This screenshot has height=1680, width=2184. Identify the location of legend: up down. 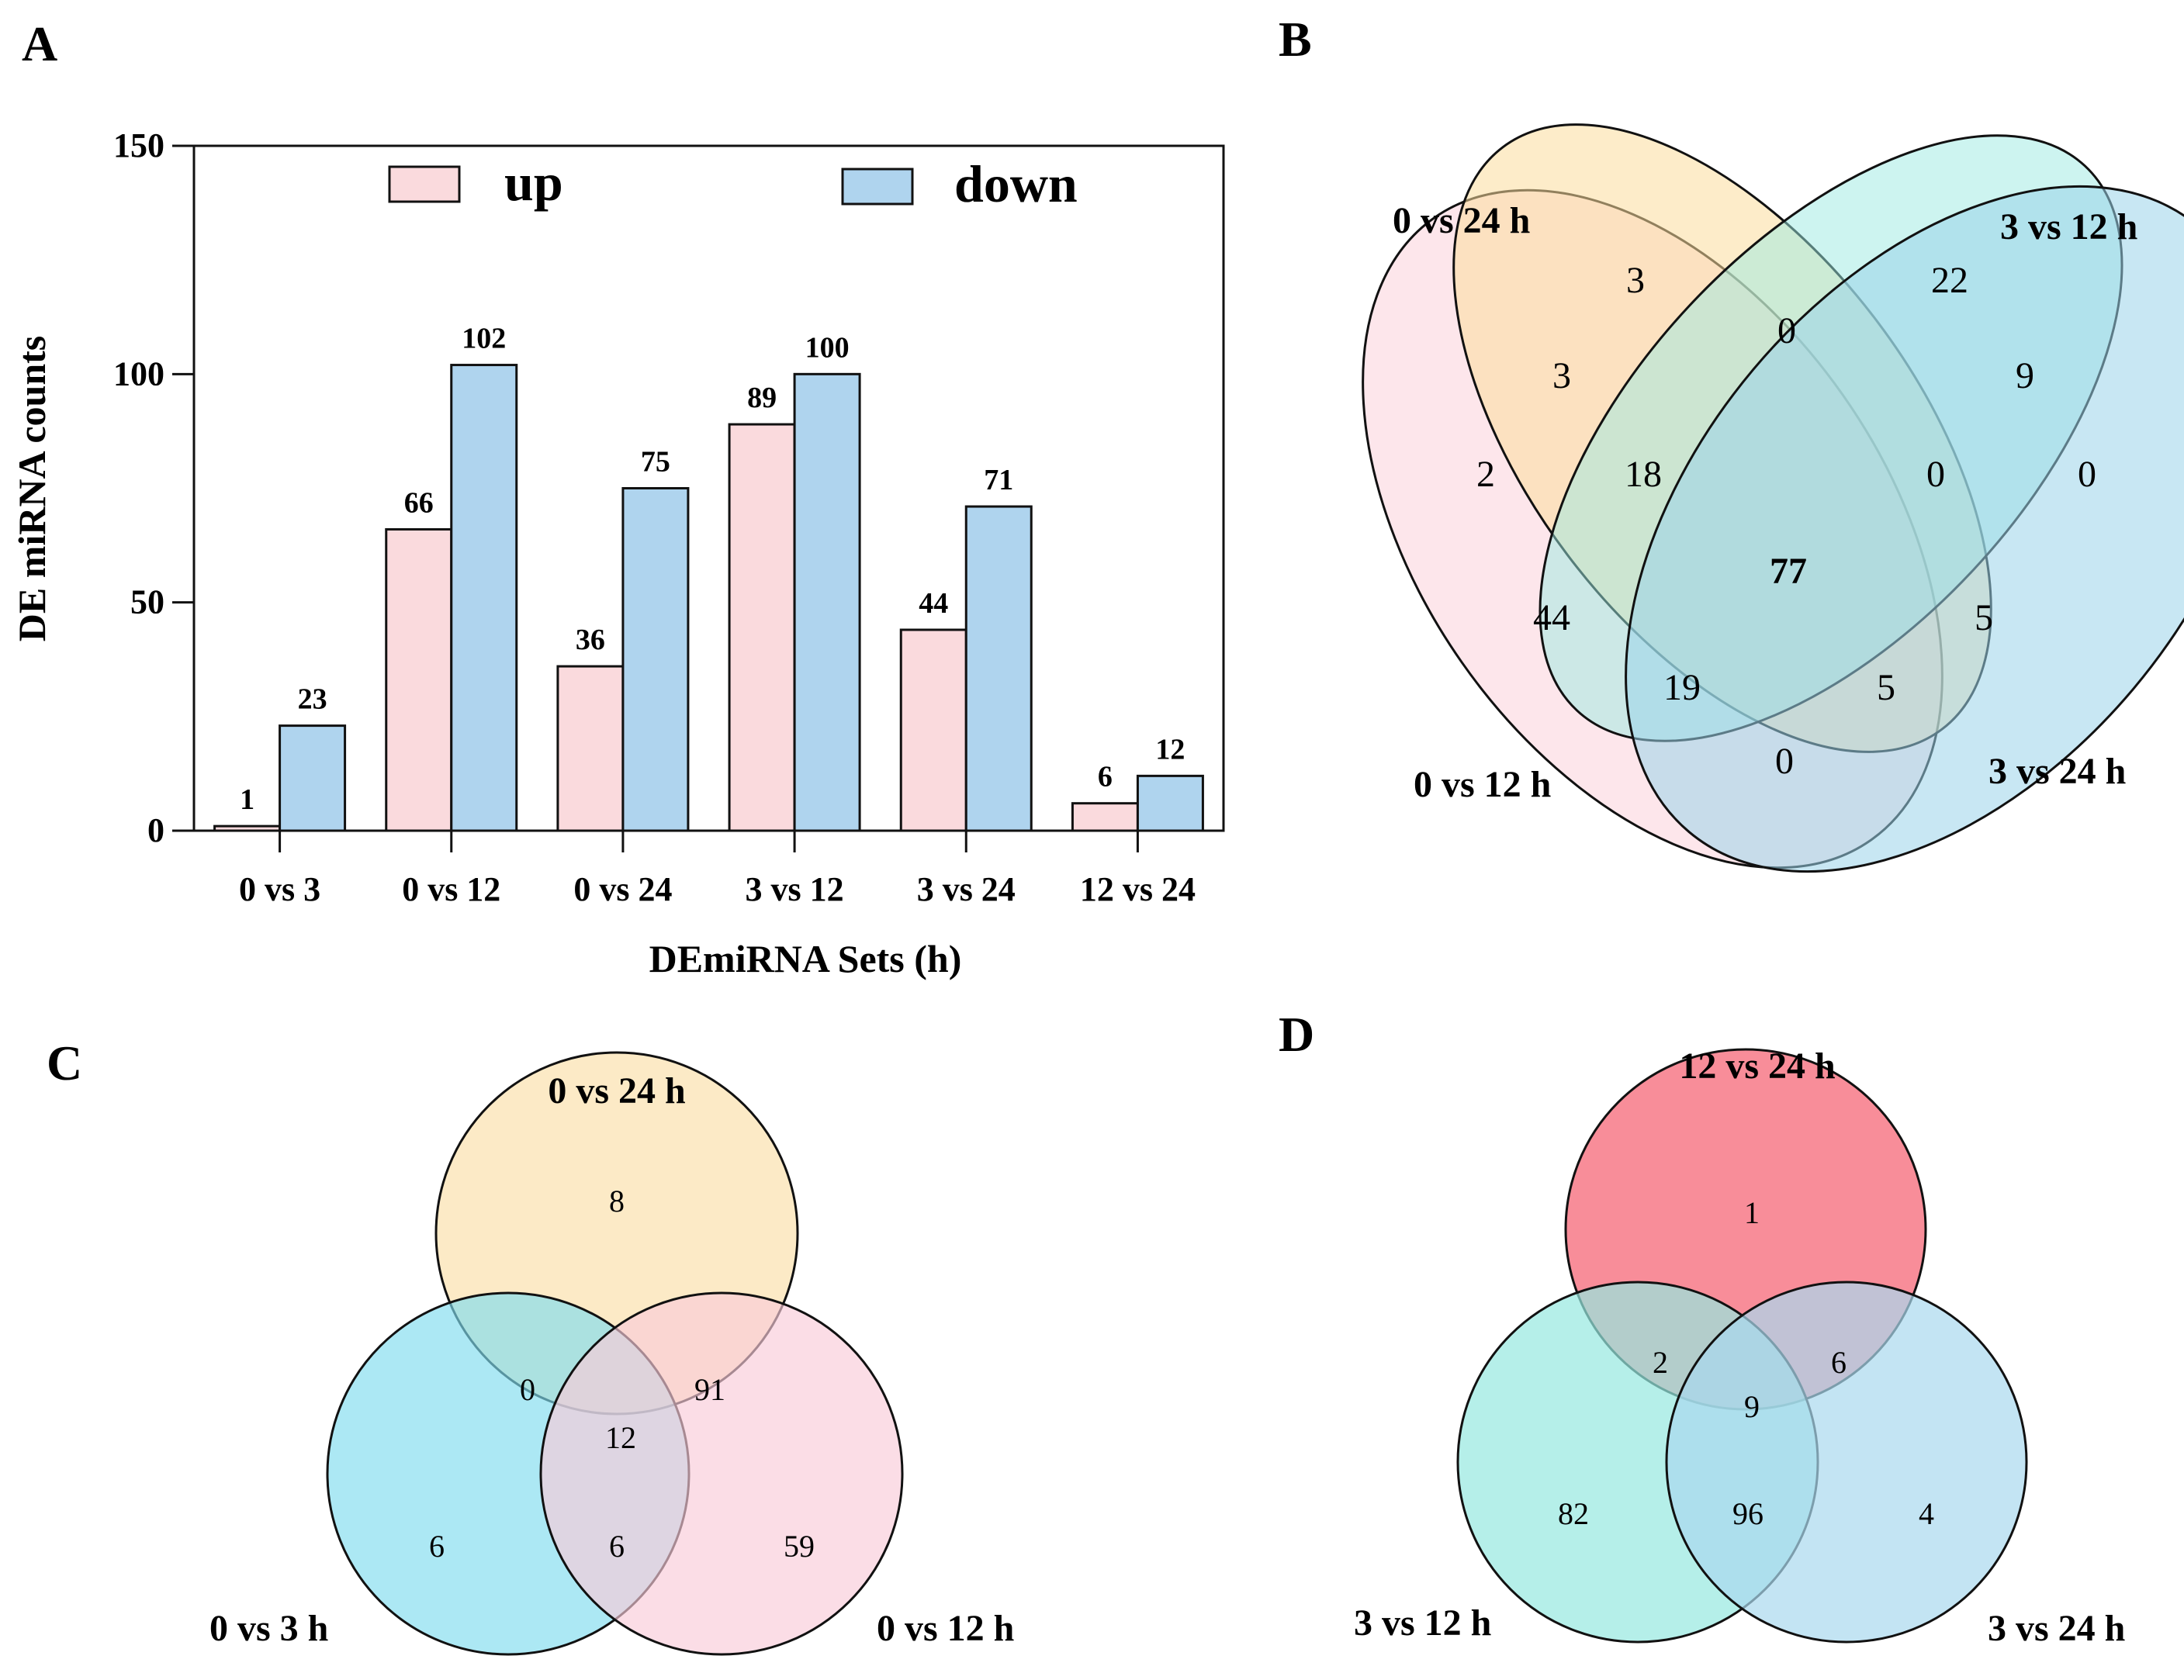
(733, 183).